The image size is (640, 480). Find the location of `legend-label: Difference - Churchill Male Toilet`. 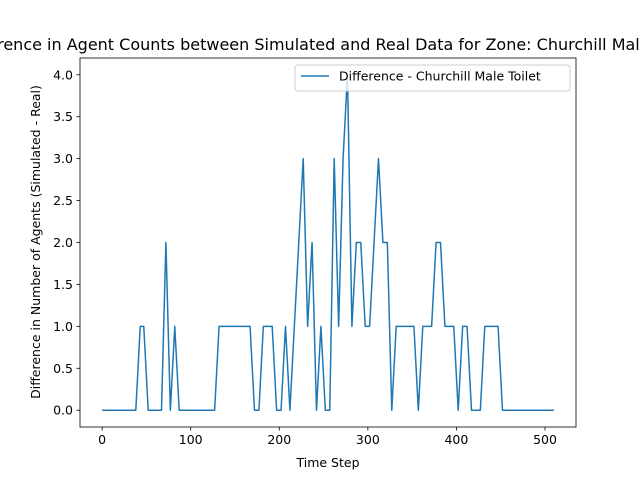

legend-label: Difference - Churchill Male Toilet is located at coordinates (440, 76).